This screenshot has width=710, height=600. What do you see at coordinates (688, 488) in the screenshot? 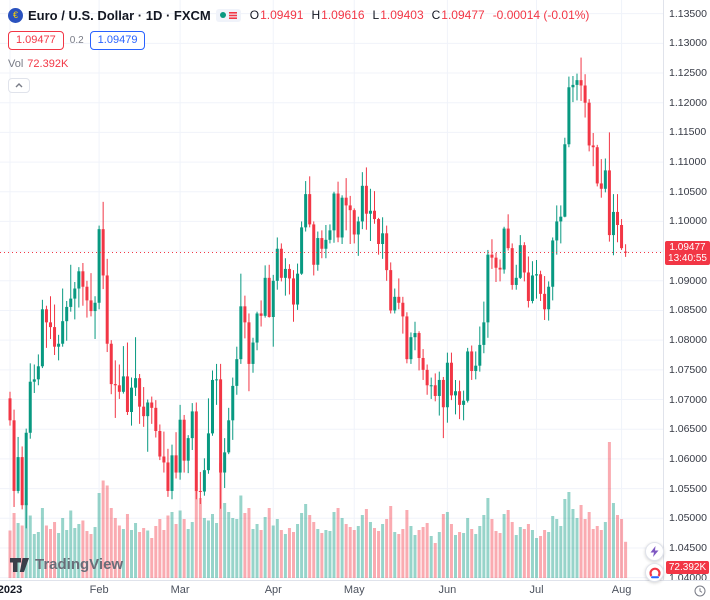
I see `price-tick-label: 1.05500` at bounding box center [688, 488].